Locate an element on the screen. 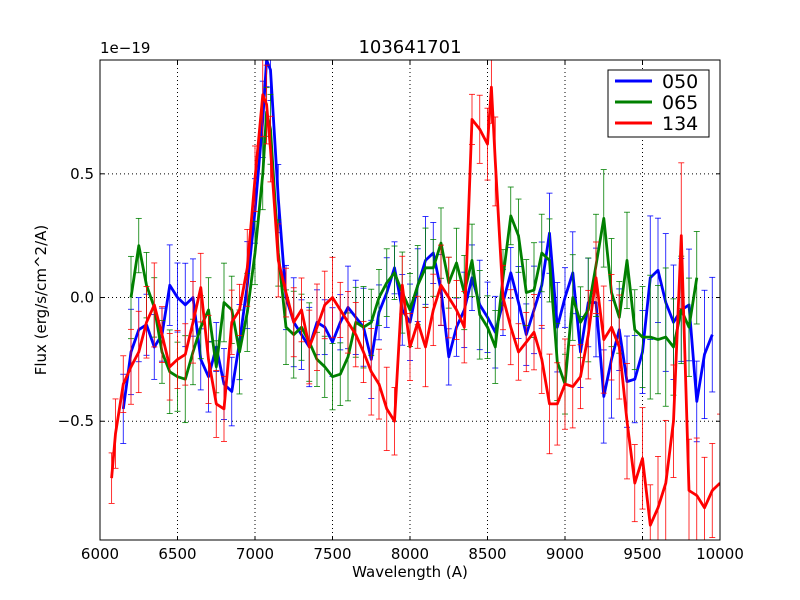 The image size is (800, 600). x-tick-label: 7500 is located at coordinates (332, 554).